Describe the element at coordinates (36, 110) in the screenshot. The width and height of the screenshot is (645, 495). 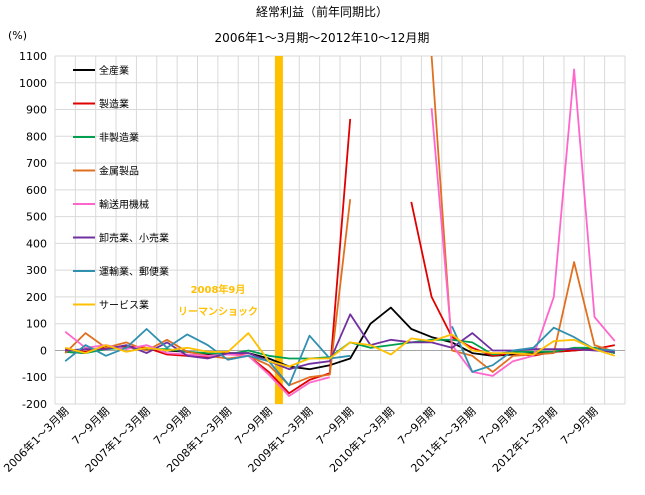
I see `y-tick-label: 900` at that location.